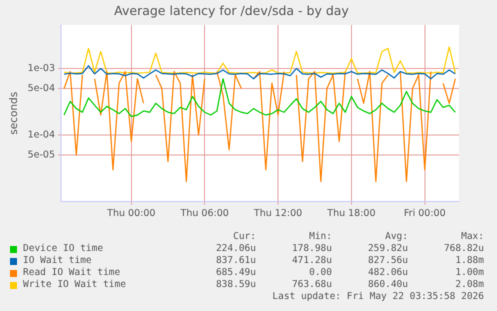 The height and width of the screenshot is (311, 497). I want to click on legend-label: Write IO Wait time, so click(74, 285).